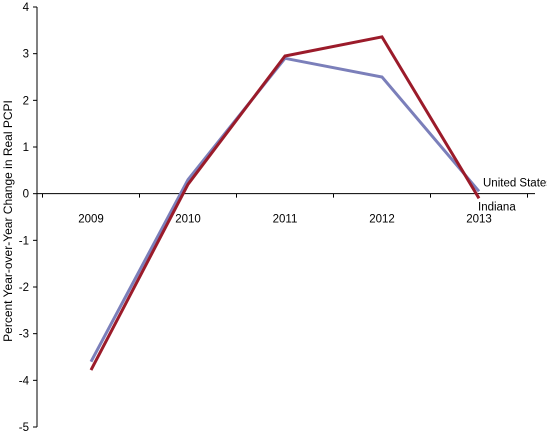 The width and height of the screenshot is (547, 433). What do you see at coordinates (26, 8) in the screenshot?
I see `y-tick-label: 4` at bounding box center [26, 8].